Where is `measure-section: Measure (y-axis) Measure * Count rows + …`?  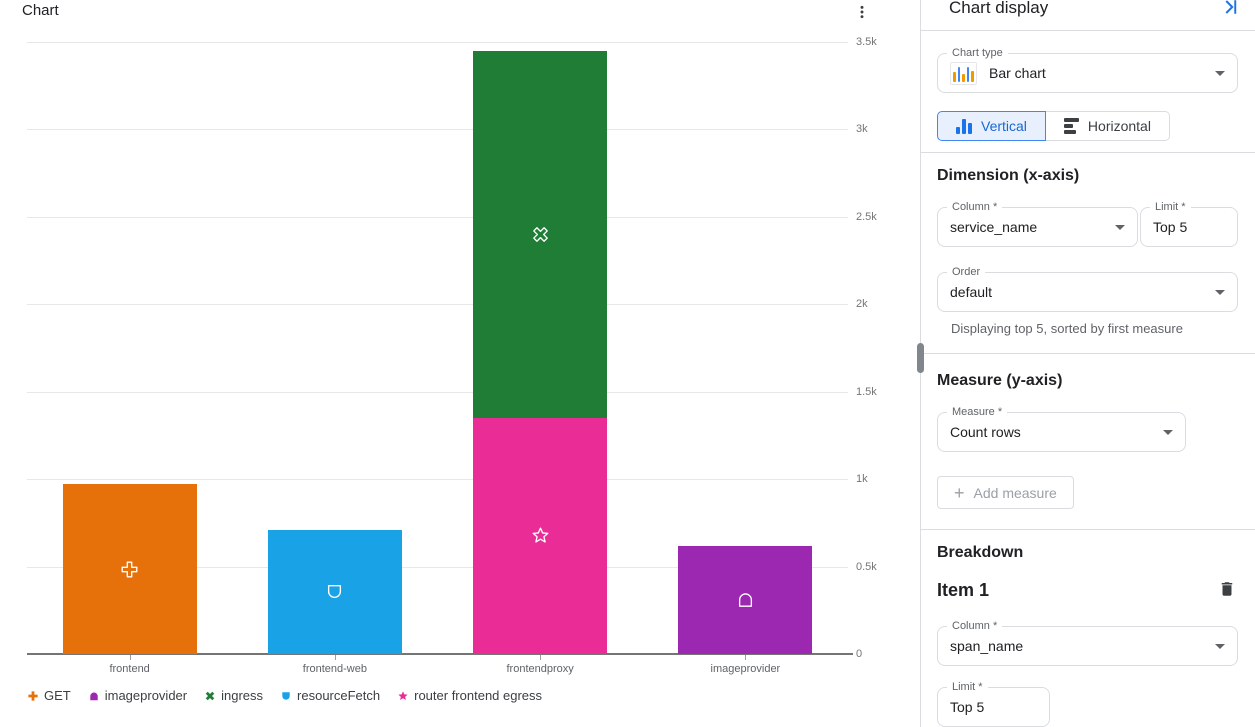
measure-section: Measure (y-axis) Measure * Count rows + … is located at coordinates (1088, 441).